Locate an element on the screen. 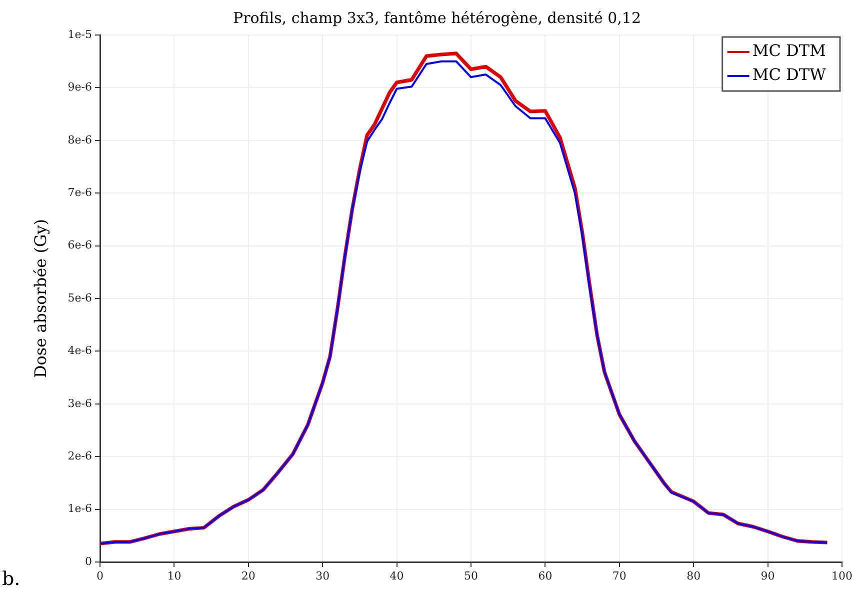 This screenshot has width=857, height=592. x-tick-label: 100 is located at coordinates (842, 575).